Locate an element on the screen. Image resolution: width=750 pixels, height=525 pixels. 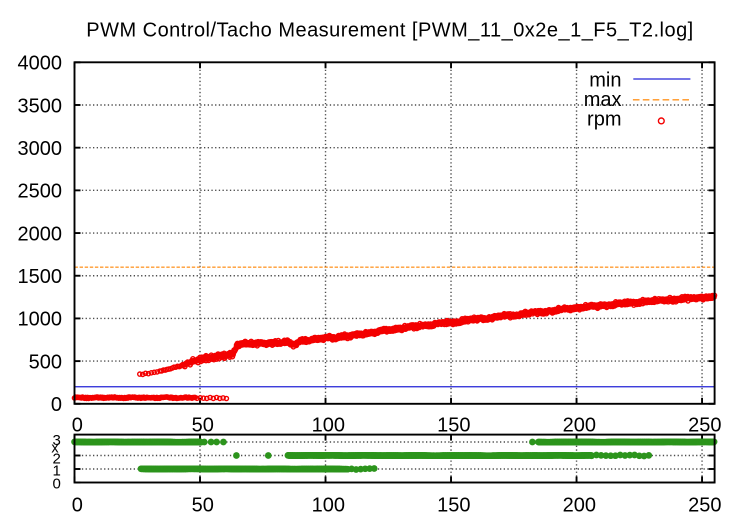
svg-text: min is located at coordinates (605, 80).